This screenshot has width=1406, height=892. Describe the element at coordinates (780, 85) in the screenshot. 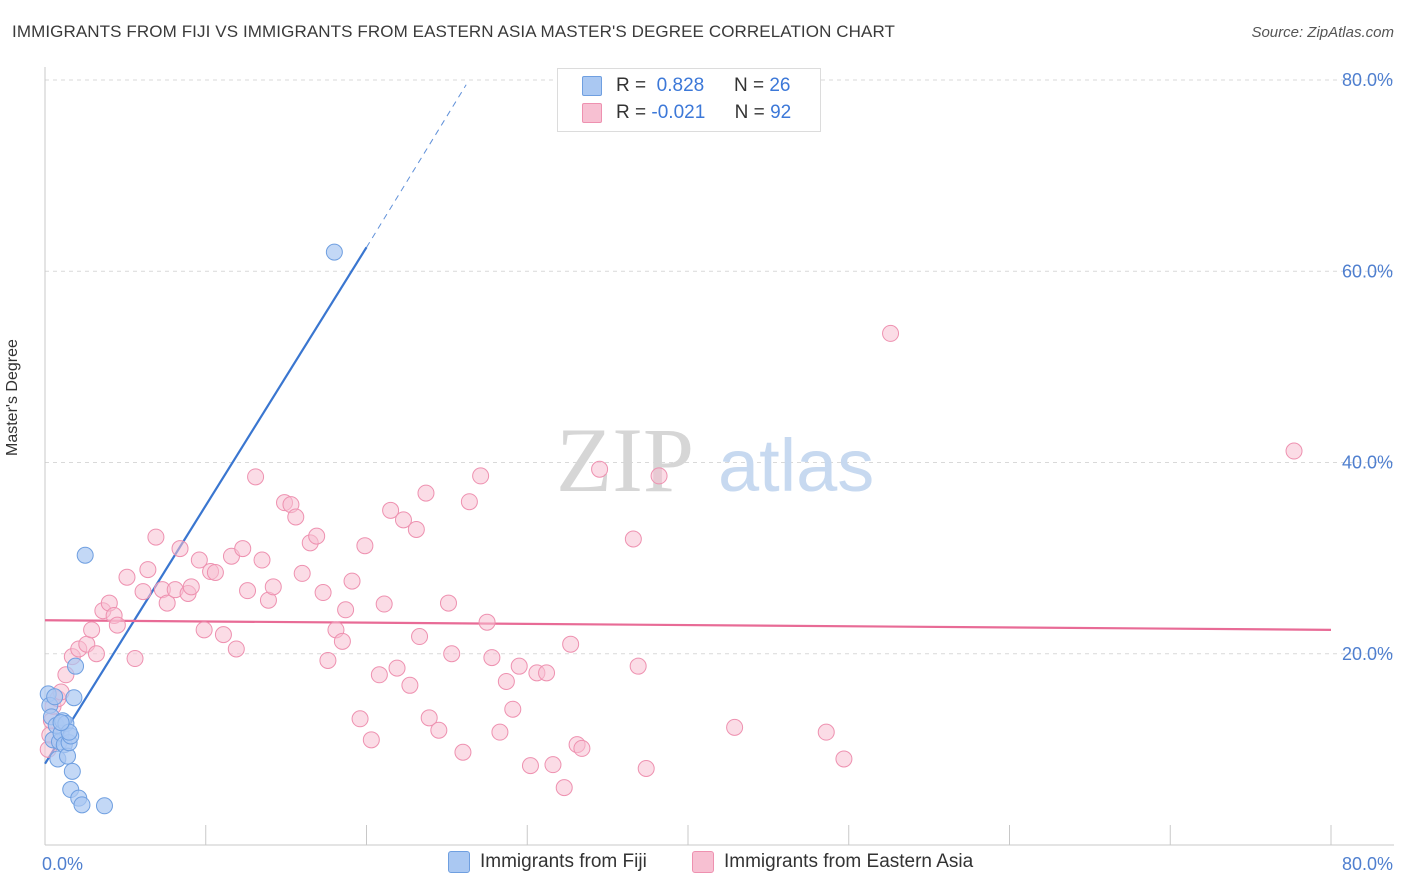

I see `fiji-n-value: 26` at that location.